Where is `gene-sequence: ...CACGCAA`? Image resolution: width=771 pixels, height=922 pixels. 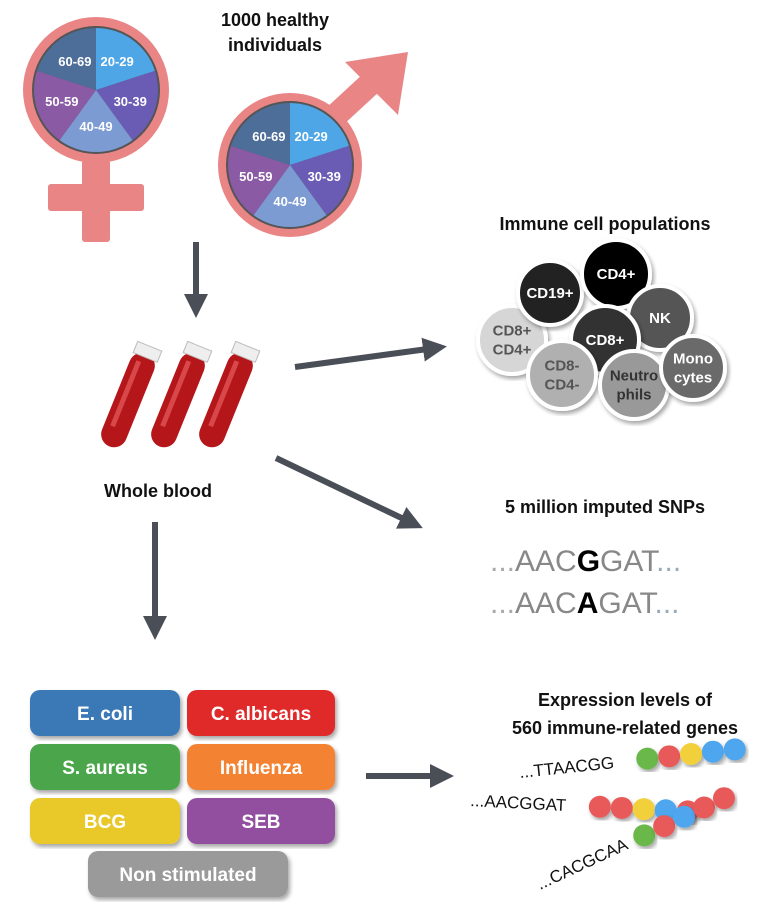
gene-sequence: ...CACGCAA is located at coordinates (583, 864).